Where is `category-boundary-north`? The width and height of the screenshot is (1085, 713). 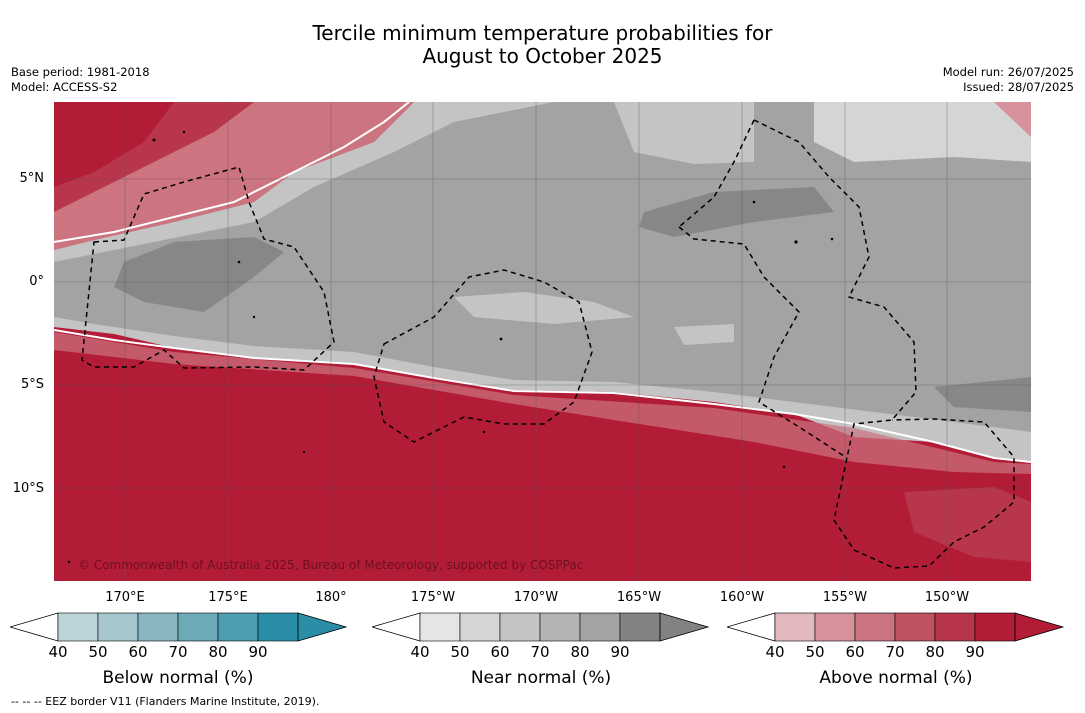 category-boundary-north is located at coordinates (232, 172).